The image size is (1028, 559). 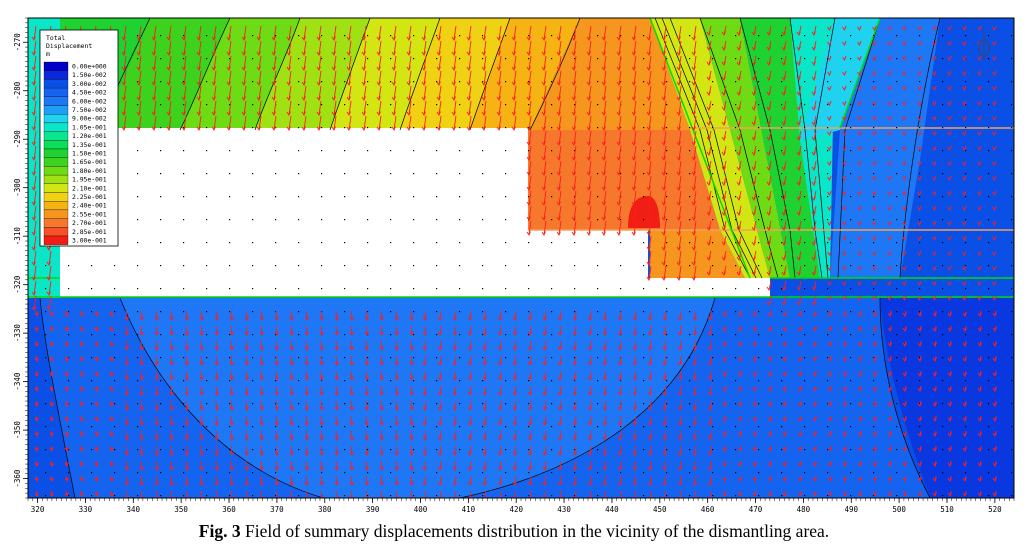 I want to click on legend-swatch, so click(x=56, y=101).